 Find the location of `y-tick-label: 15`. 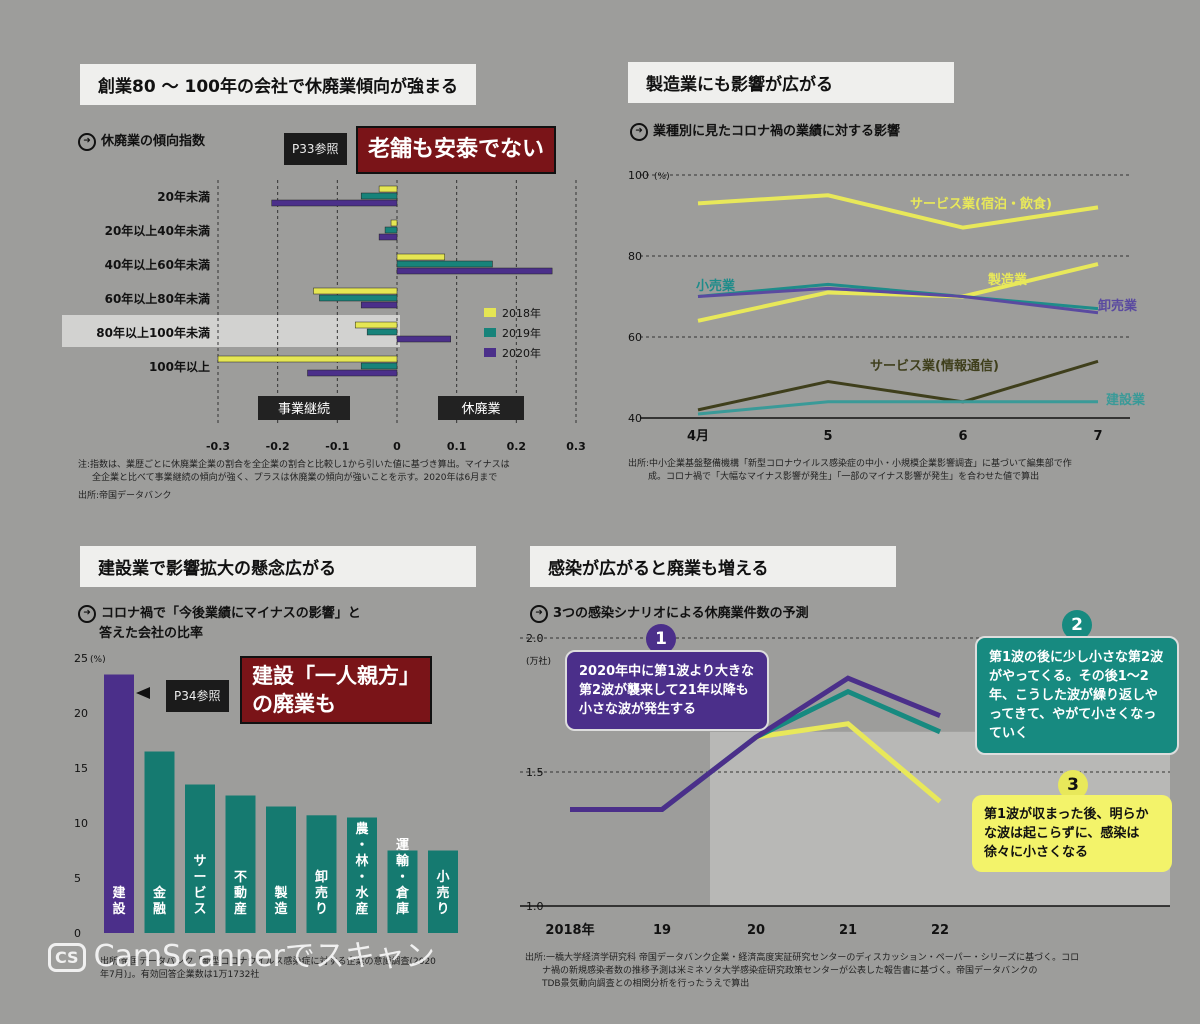

y-tick-label: 15 is located at coordinates (81, 768).